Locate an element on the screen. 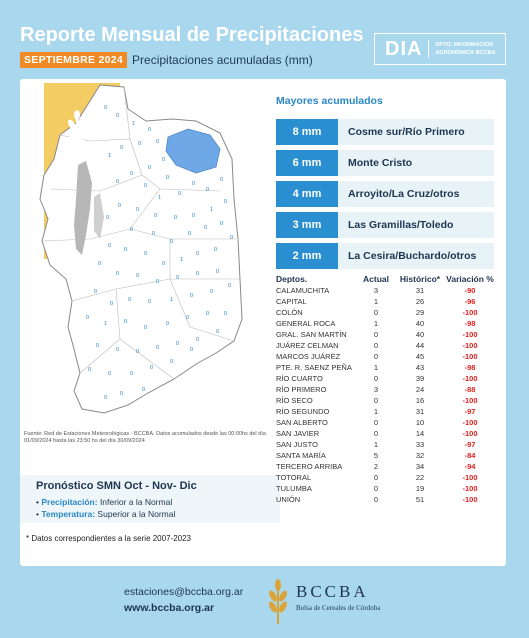  dia-divider is located at coordinates (429, 49).